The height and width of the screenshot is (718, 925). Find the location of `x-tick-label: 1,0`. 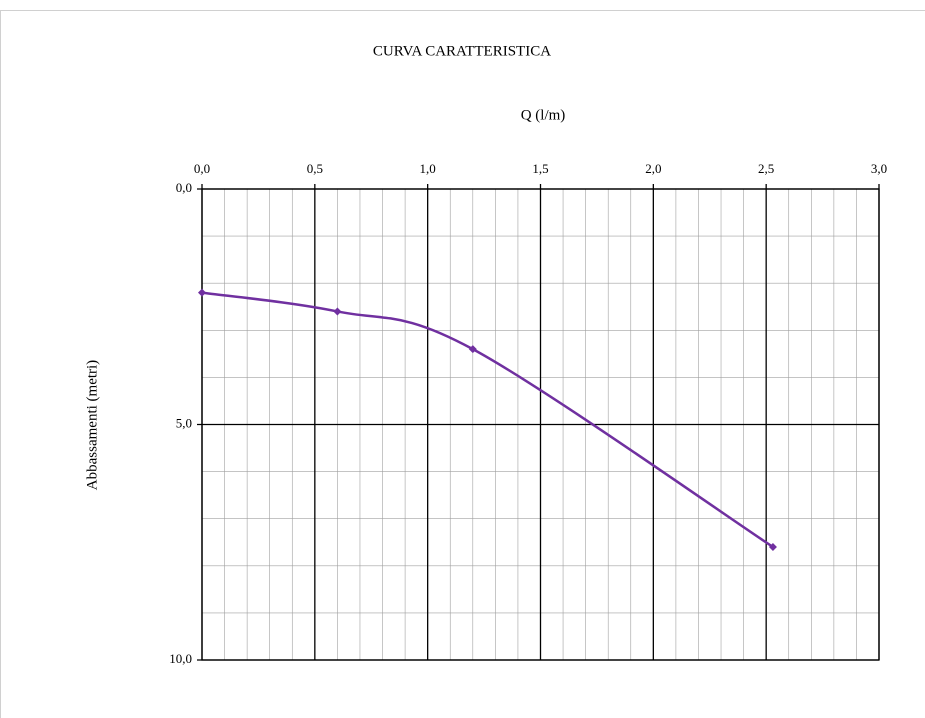

x-tick-label: 1,0 is located at coordinates (428, 168).